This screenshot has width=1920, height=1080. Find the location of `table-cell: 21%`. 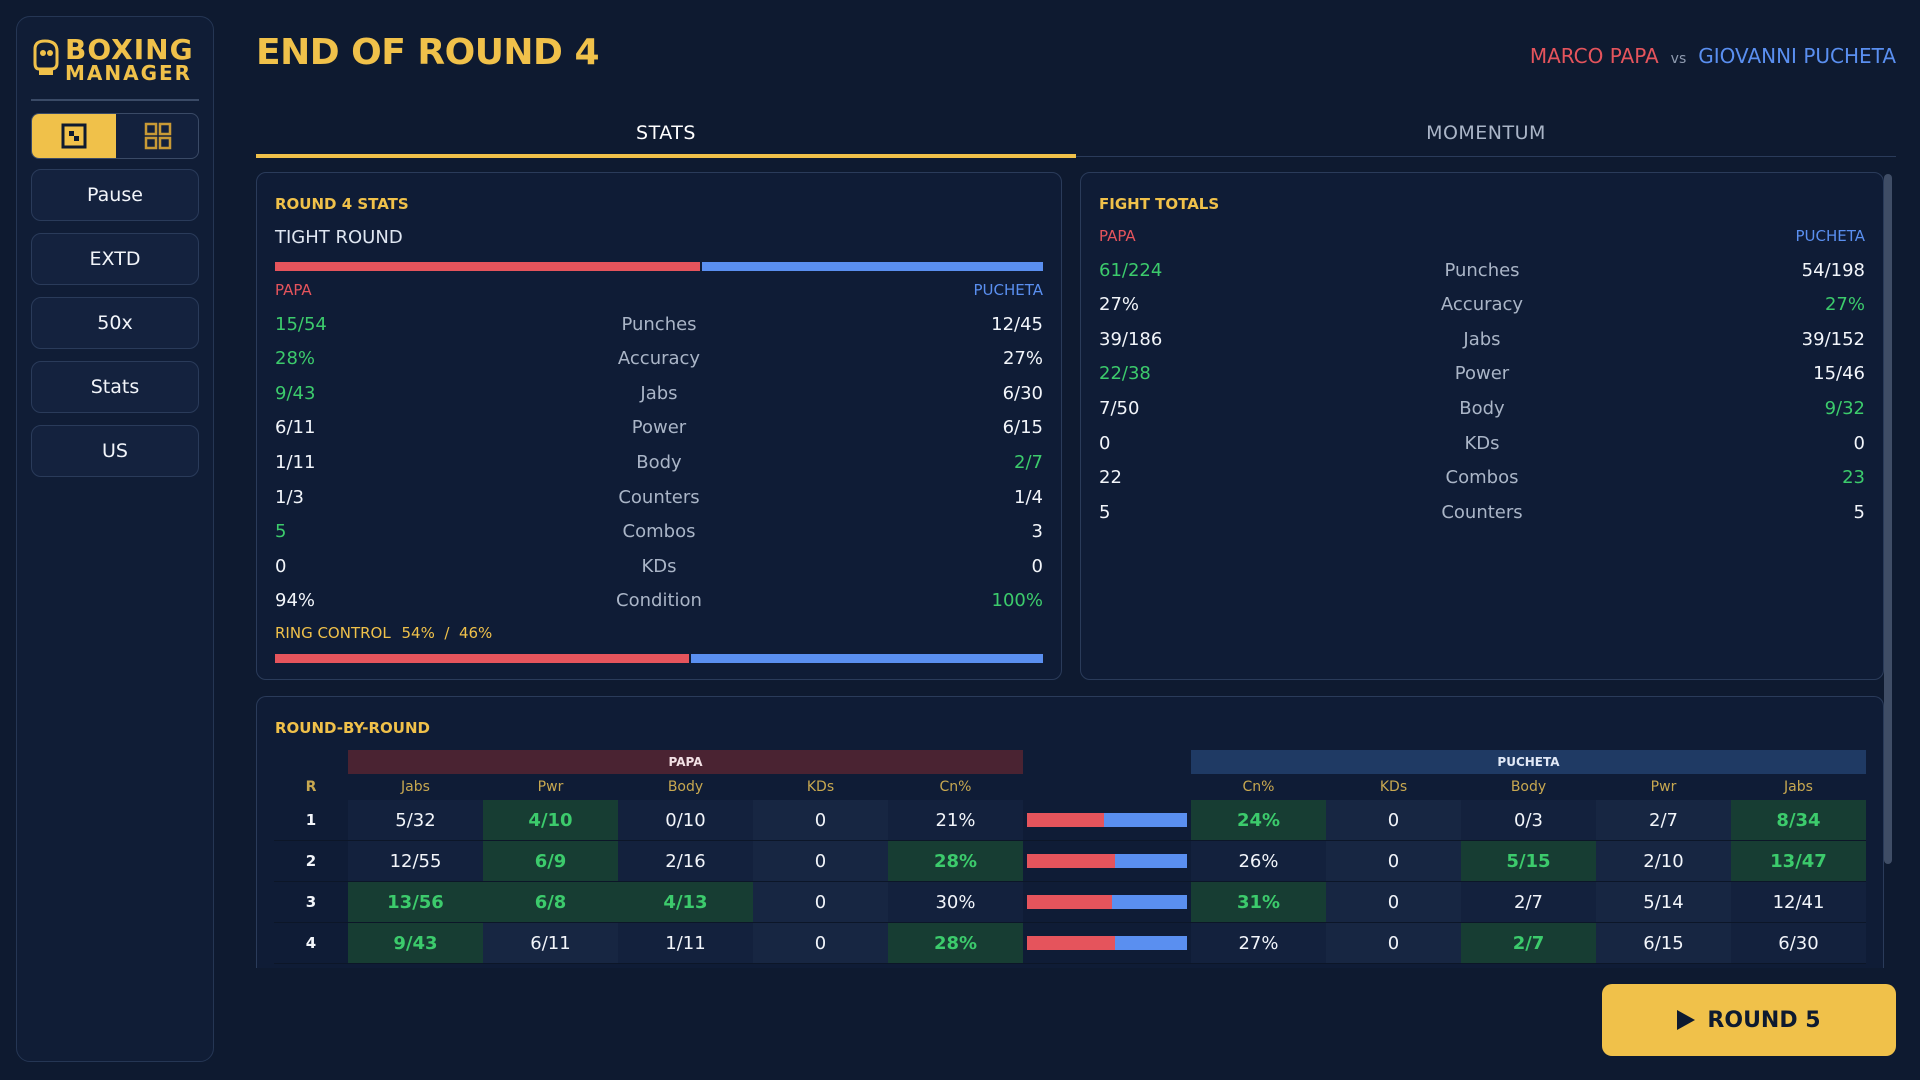

table-cell: 21% is located at coordinates (955, 820).